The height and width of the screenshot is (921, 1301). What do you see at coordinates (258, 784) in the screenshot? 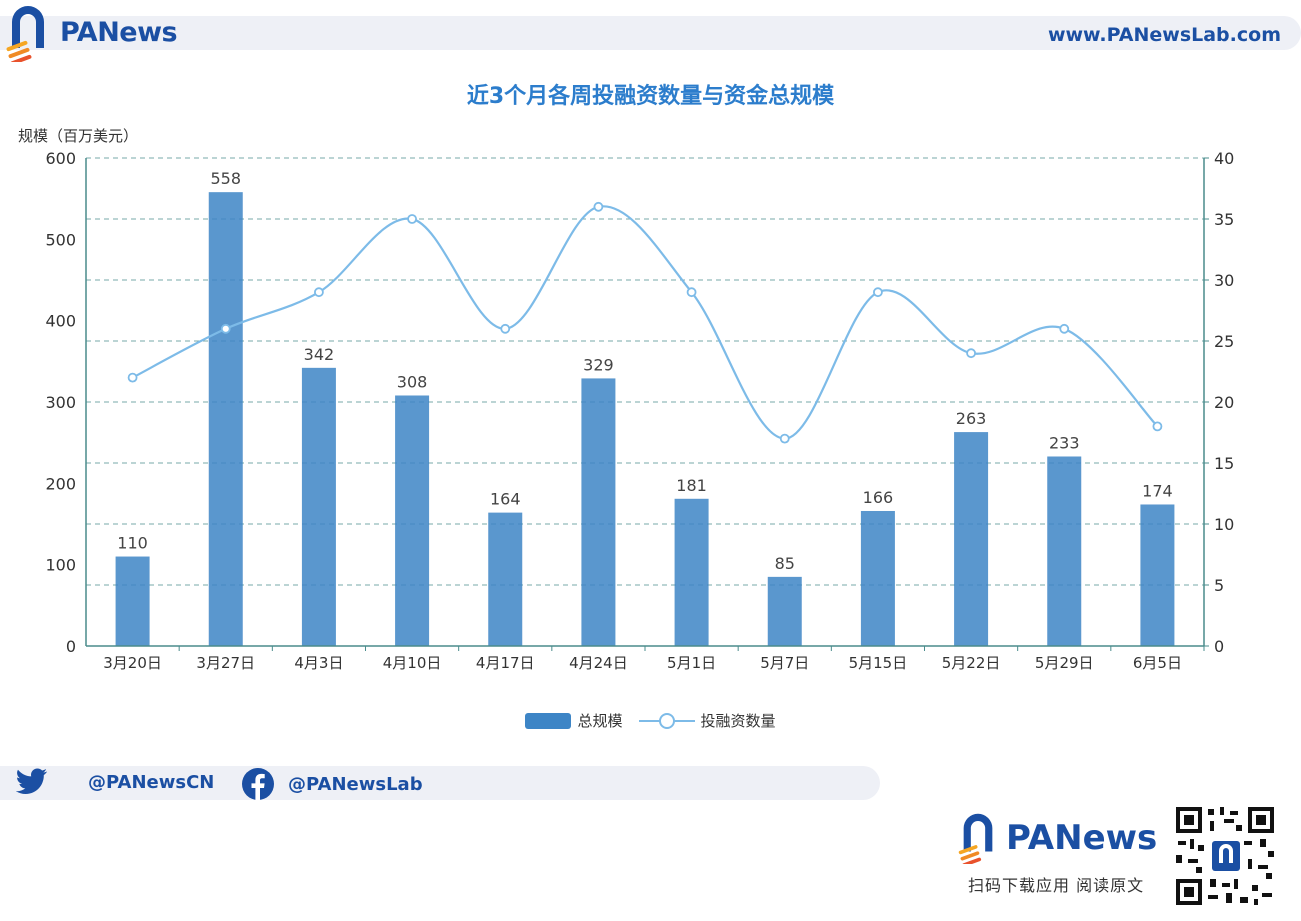
I see `facebook-icon` at bounding box center [258, 784].